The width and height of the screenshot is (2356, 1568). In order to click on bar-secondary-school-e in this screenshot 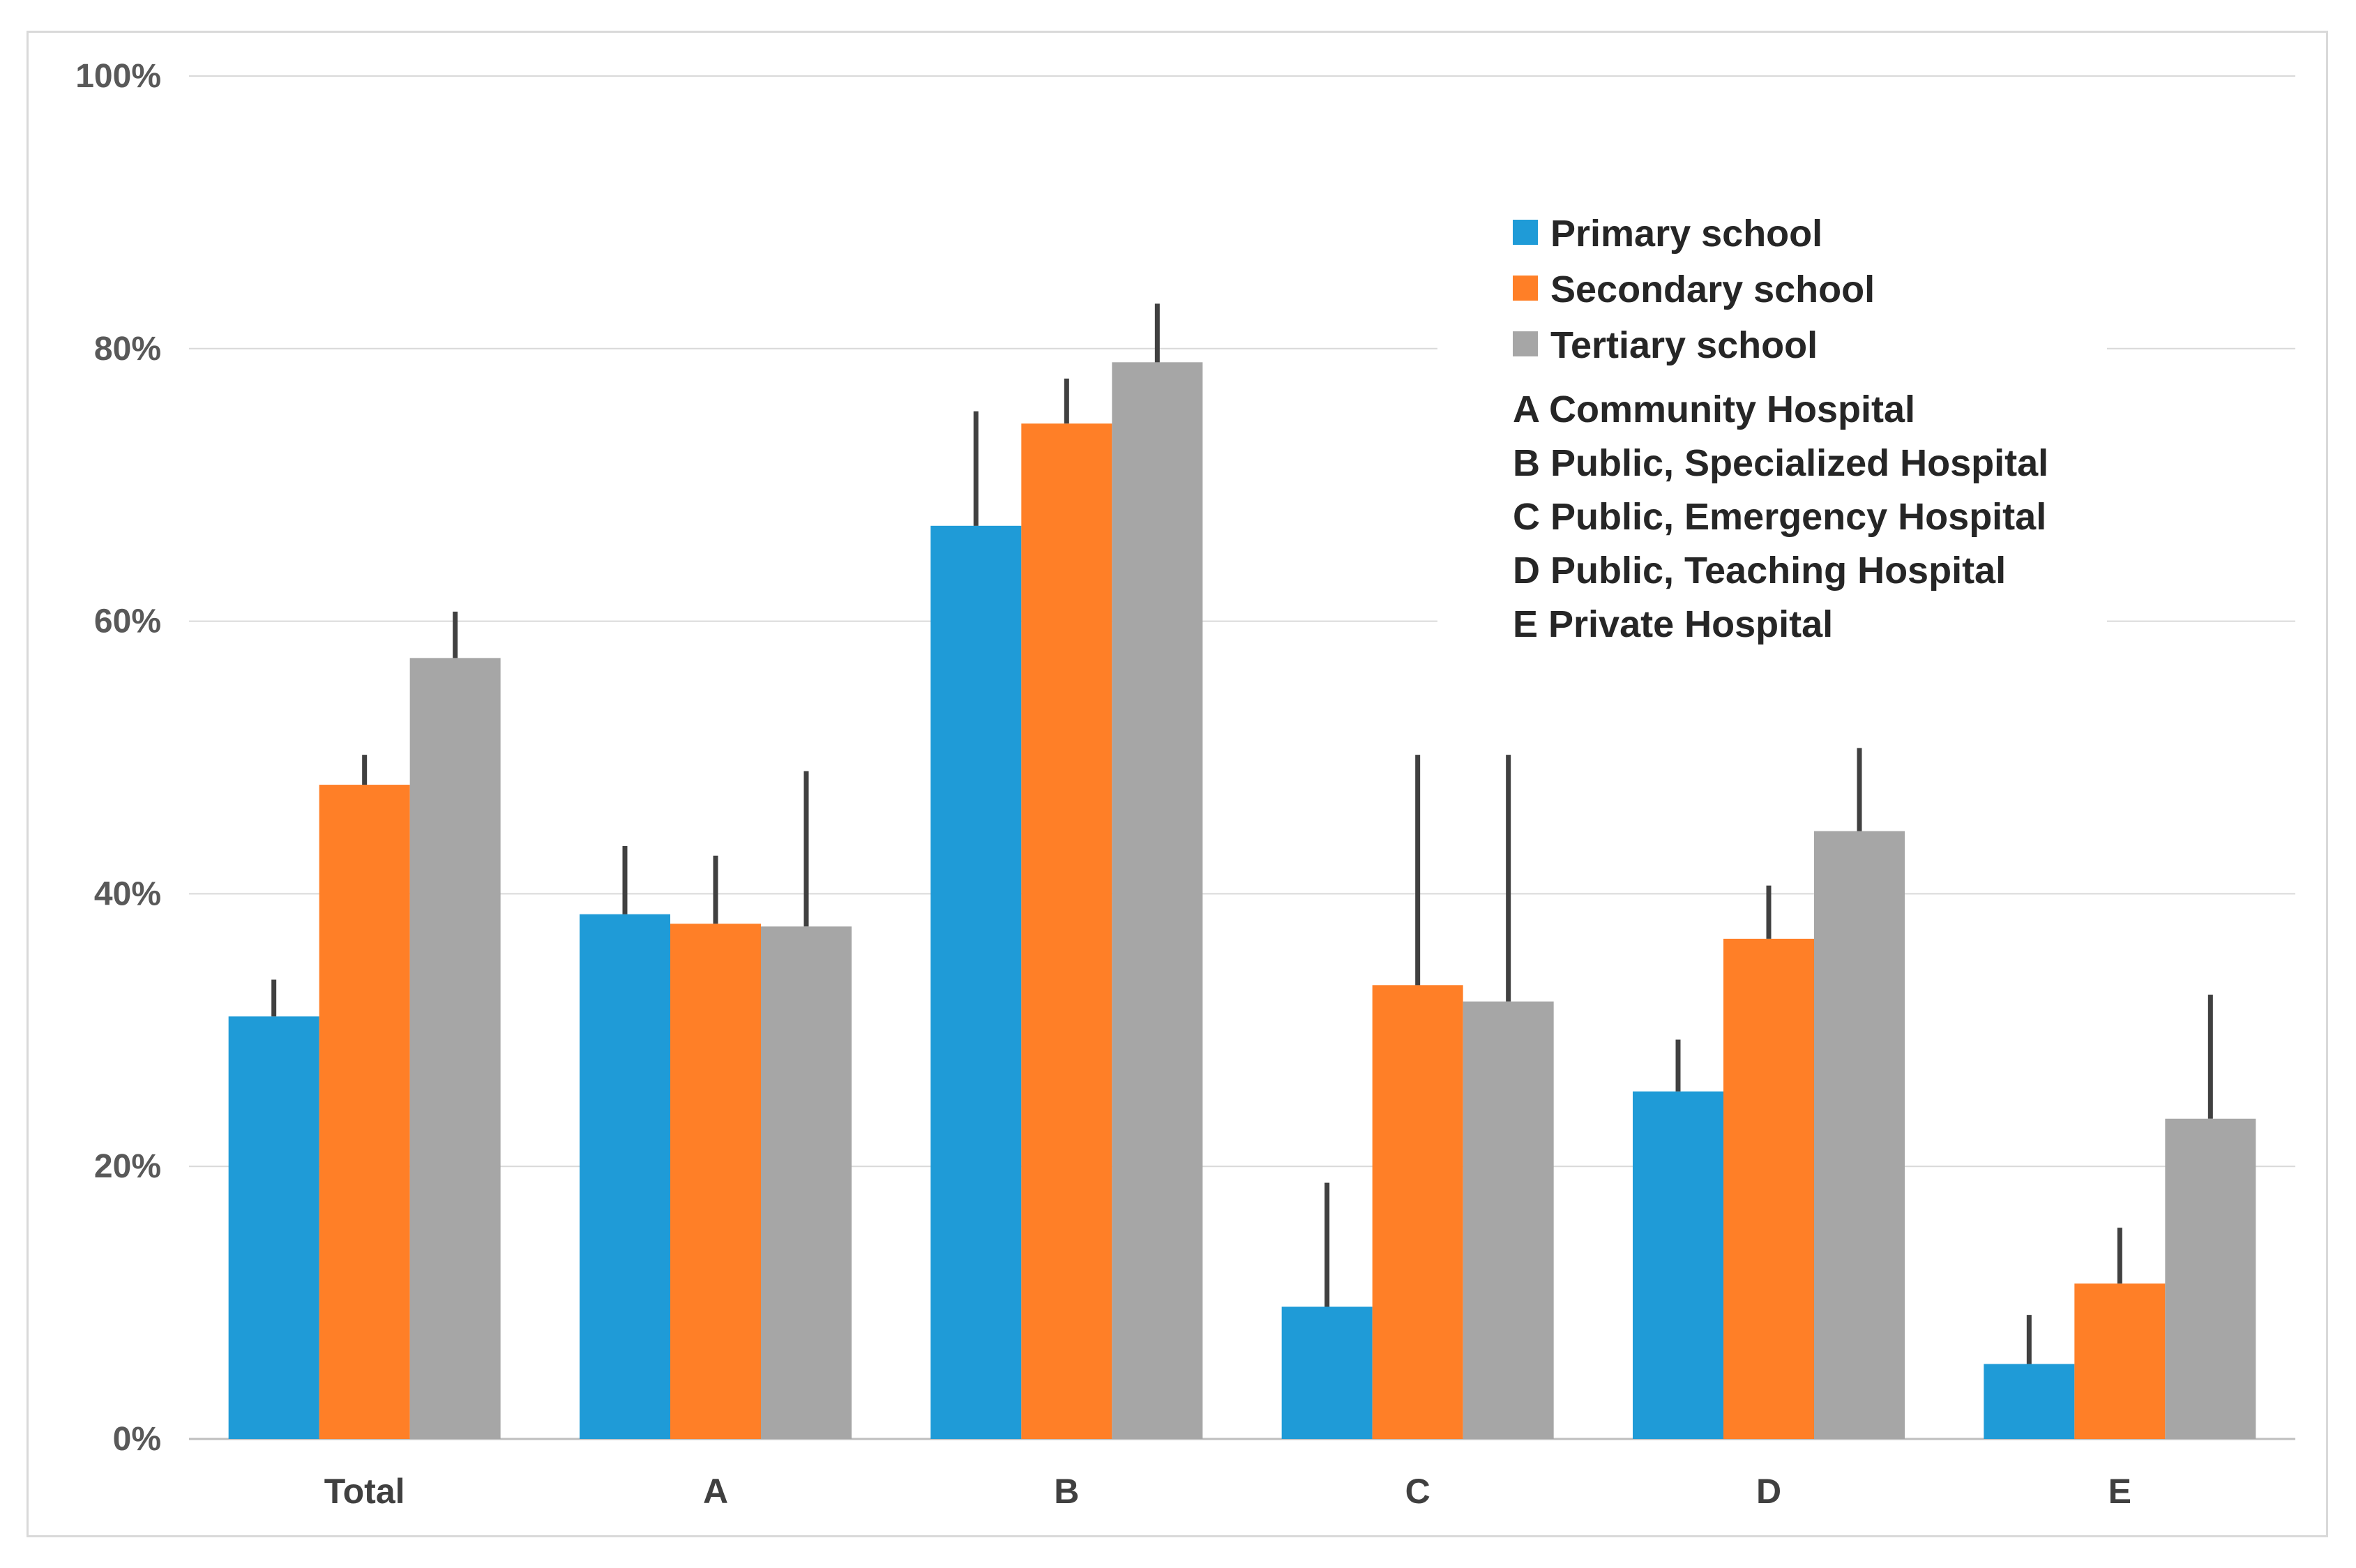, I will do `click(2120, 1361)`.